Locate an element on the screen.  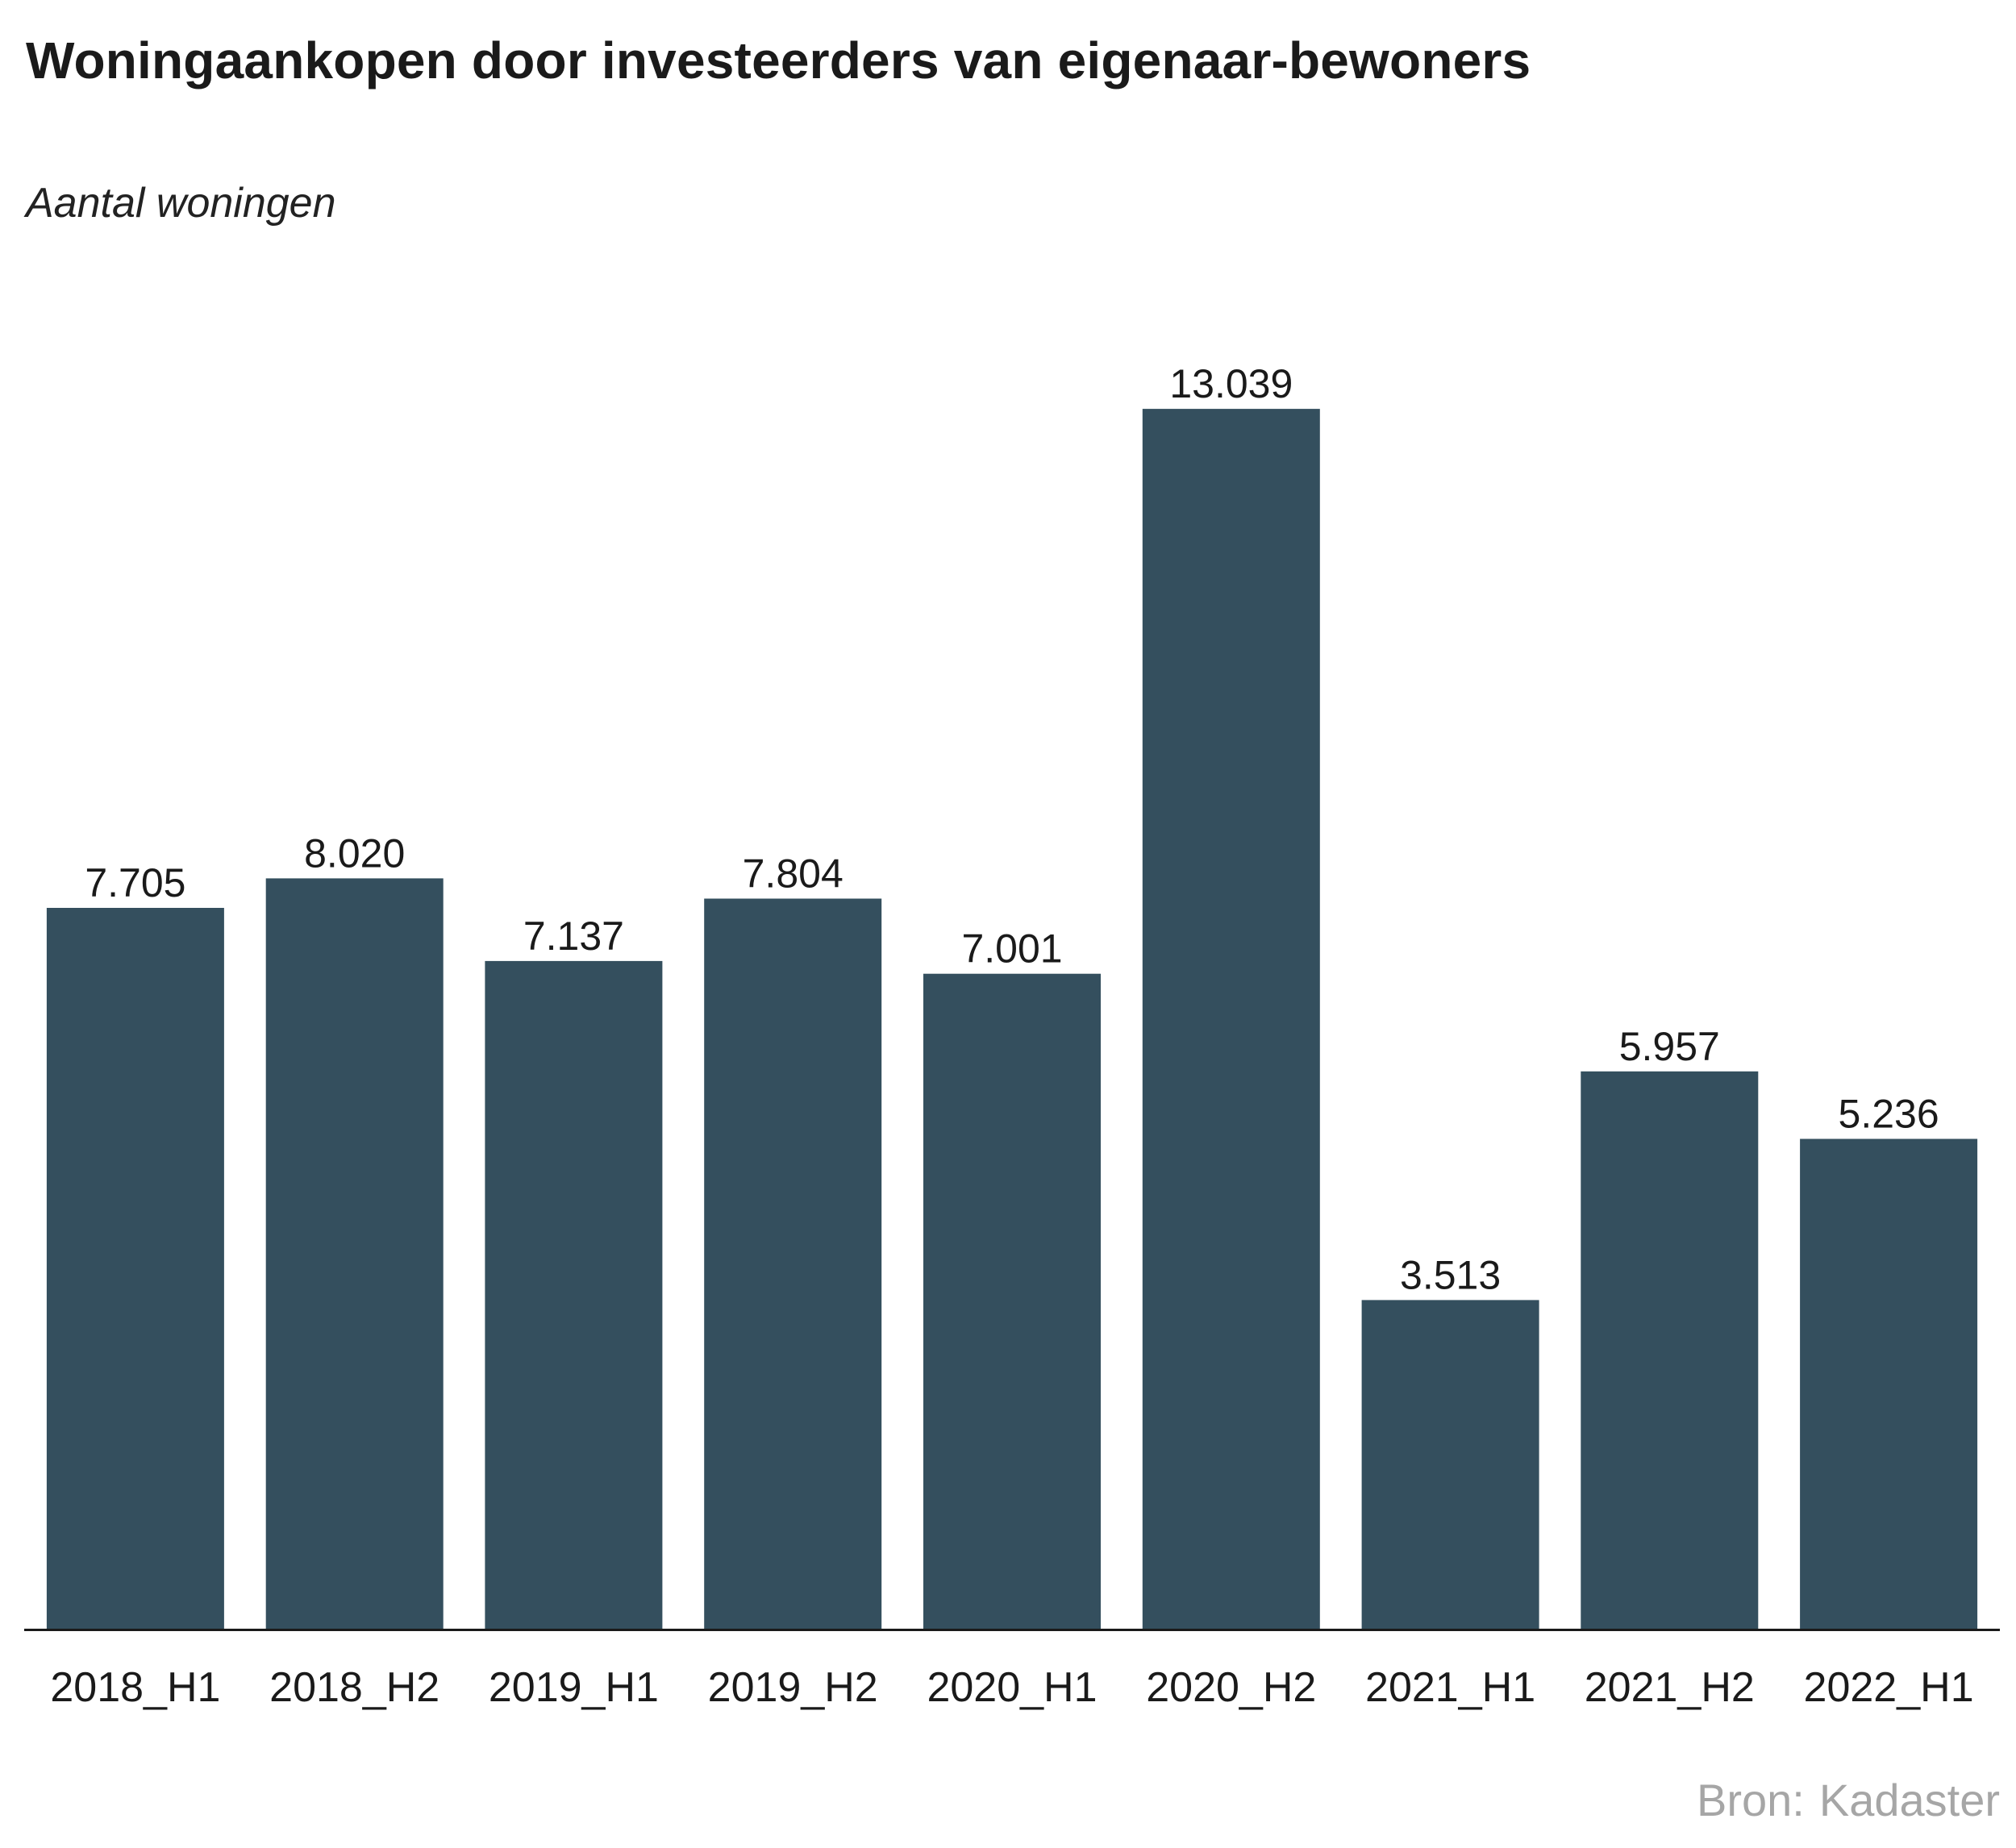
bar-2019_H1 is located at coordinates (574, 1294).